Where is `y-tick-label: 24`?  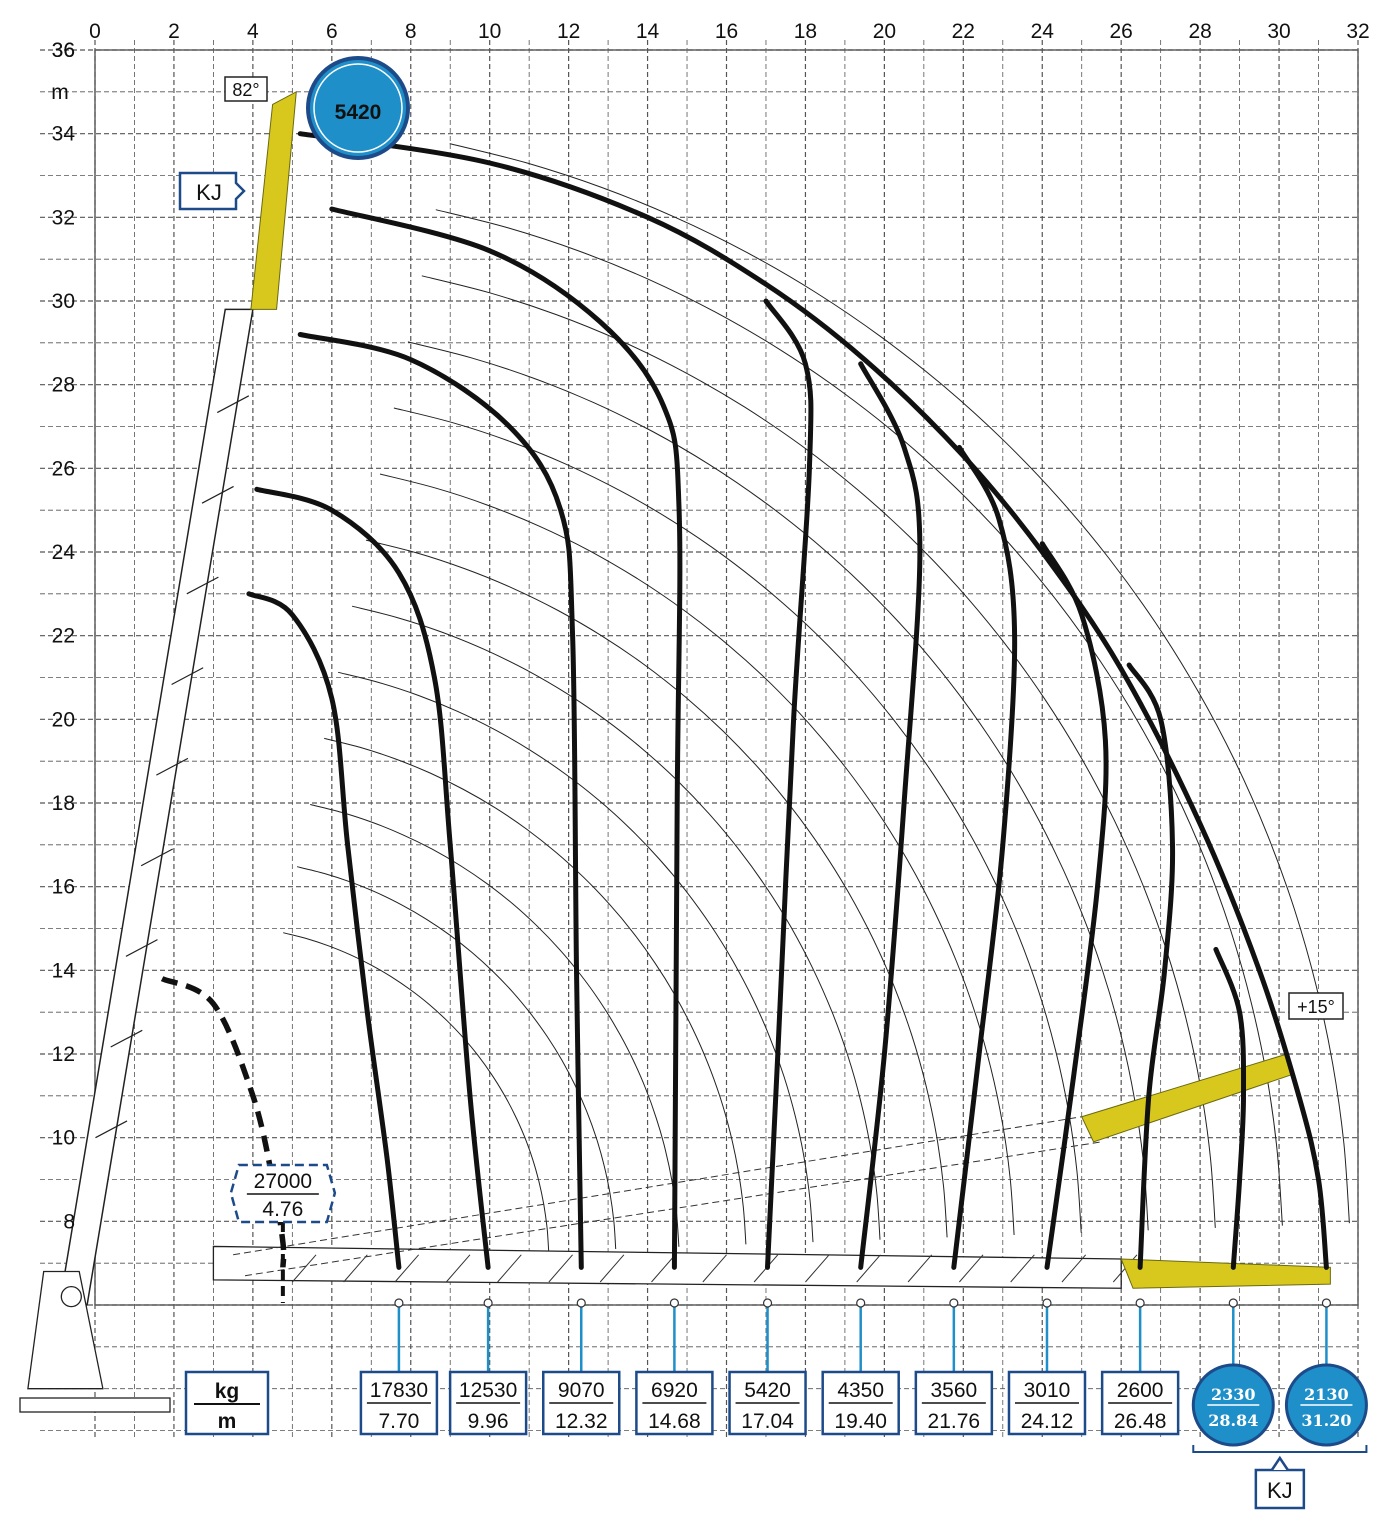 y-tick-label: 24 is located at coordinates (64, 552).